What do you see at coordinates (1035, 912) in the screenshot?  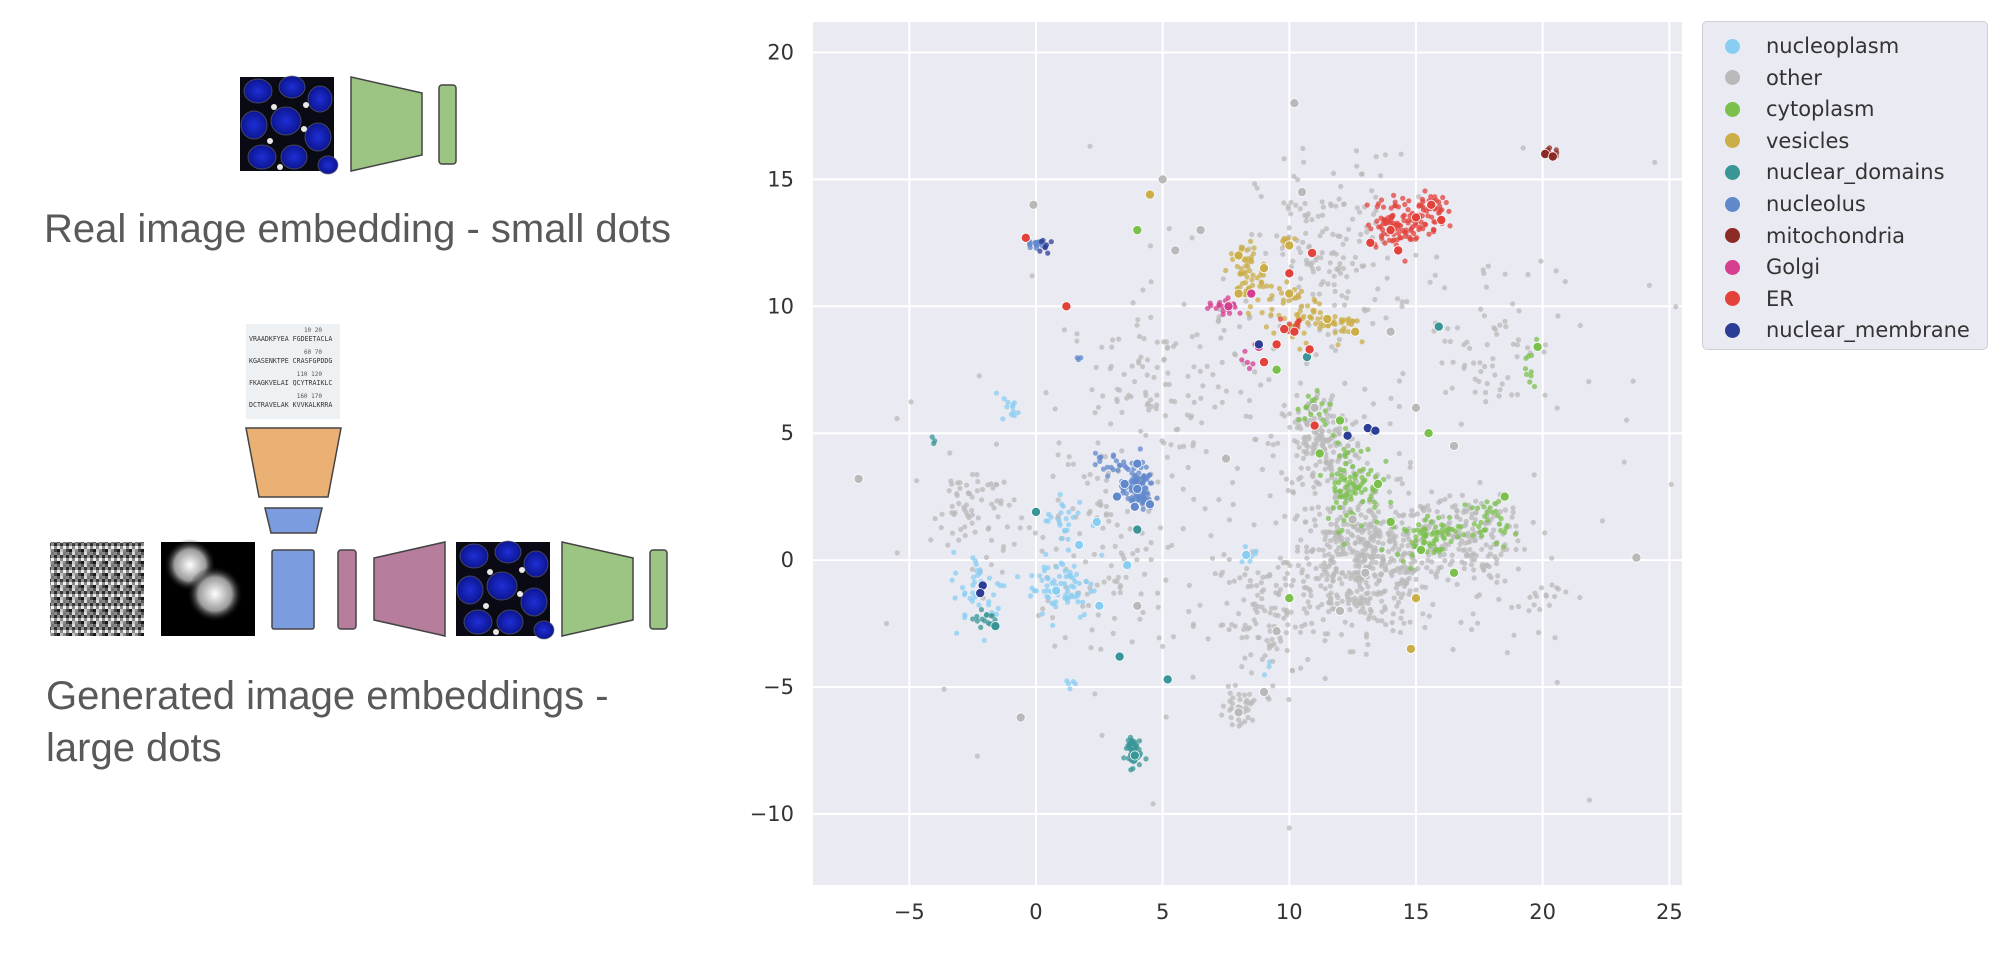 I see `x-tick-label: 0` at bounding box center [1035, 912].